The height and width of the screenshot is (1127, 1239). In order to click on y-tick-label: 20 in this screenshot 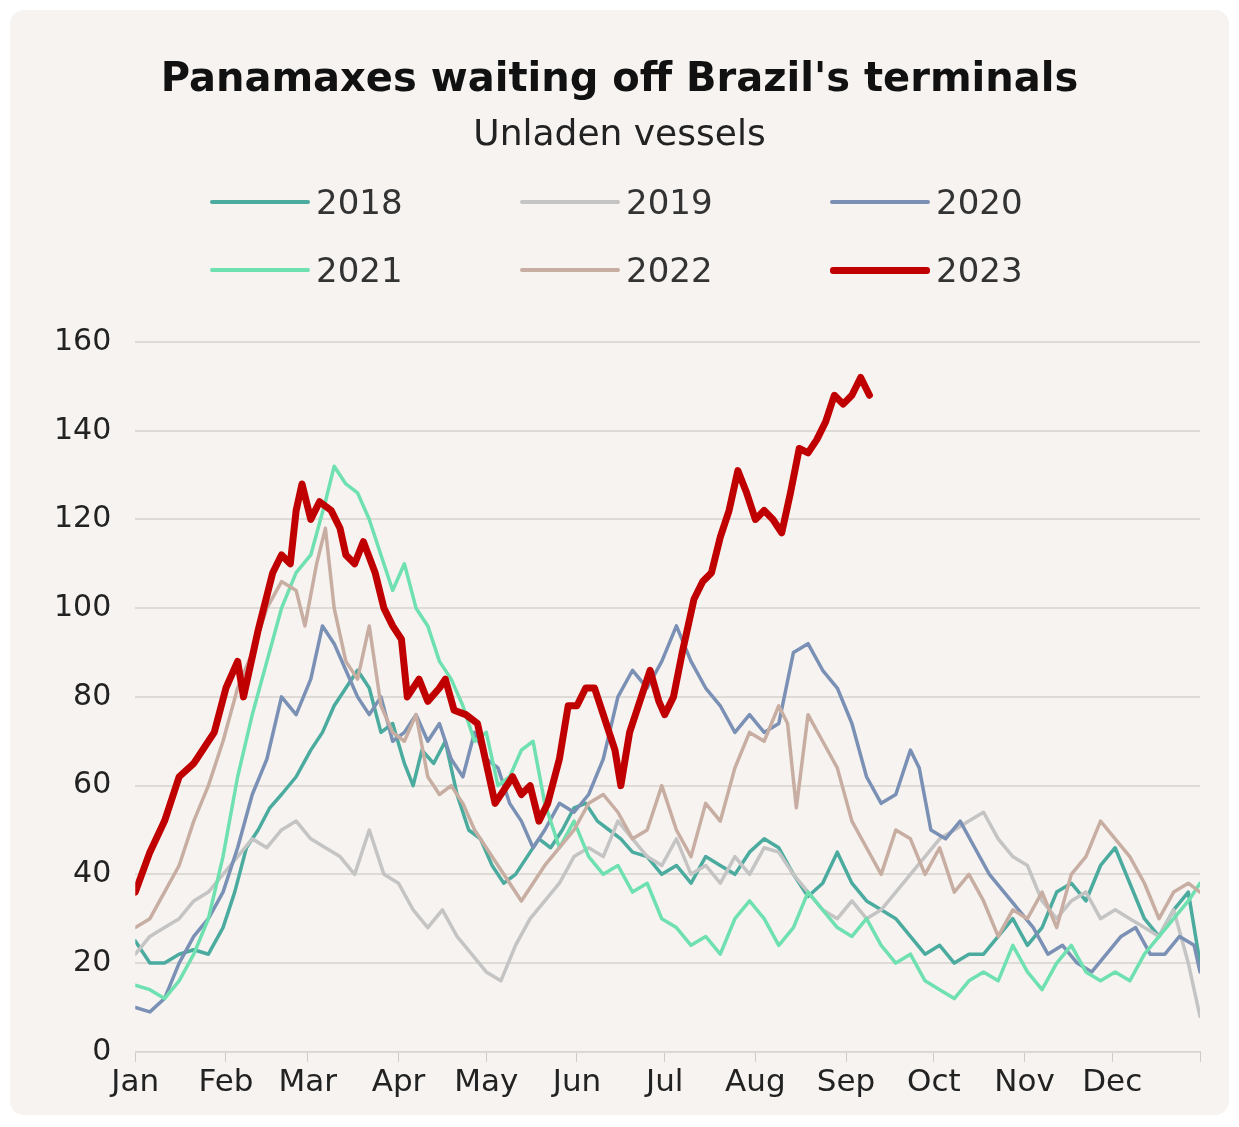, I will do `click(92, 960)`.